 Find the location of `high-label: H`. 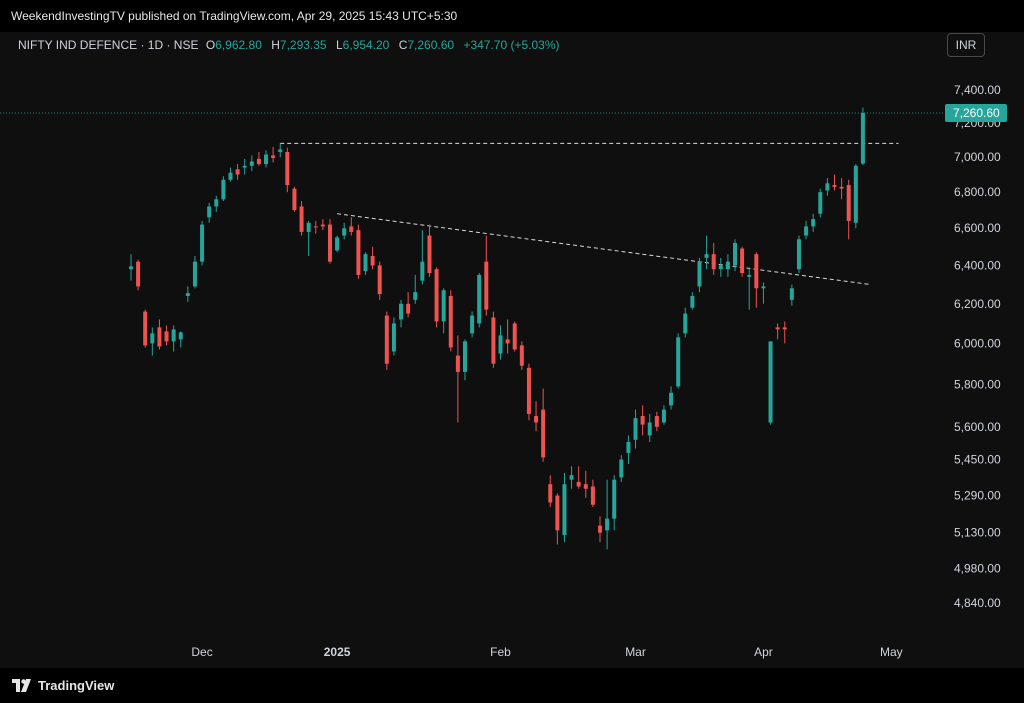

high-label: H is located at coordinates (275, 45).